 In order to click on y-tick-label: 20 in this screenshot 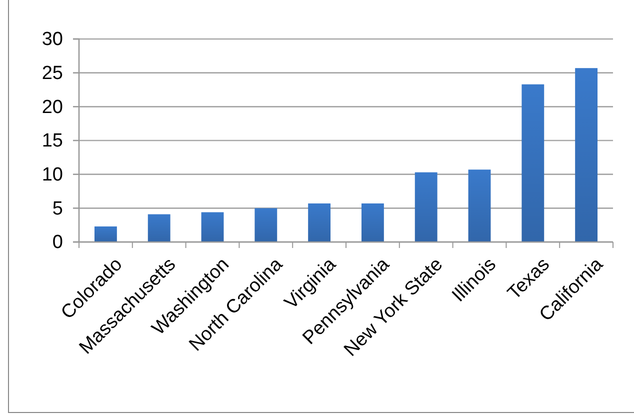, I will do `click(52, 107)`.